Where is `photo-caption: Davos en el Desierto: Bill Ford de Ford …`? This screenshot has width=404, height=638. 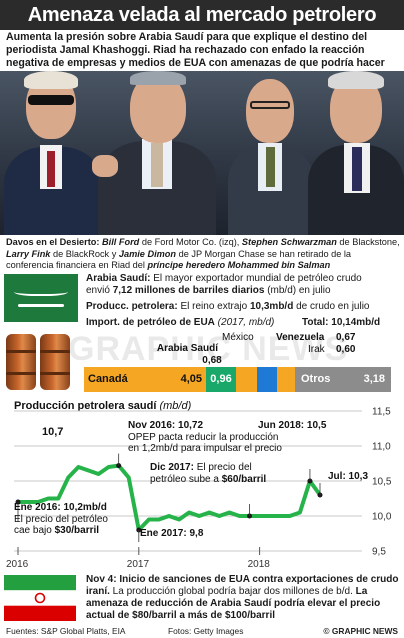 photo-caption: Davos en el Desierto: Bill Ford de Ford … is located at coordinates (203, 254).